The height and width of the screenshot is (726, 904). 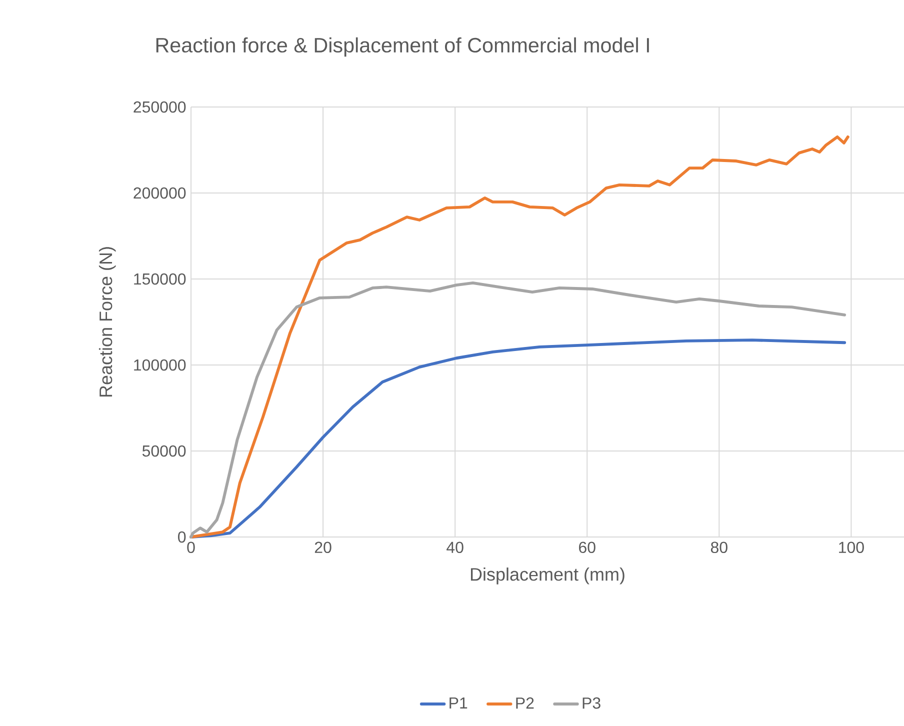 What do you see at coordinates (323, 548) in the screenshot?
I see `x-tick-label: 20` at bounding box center [323, 548].